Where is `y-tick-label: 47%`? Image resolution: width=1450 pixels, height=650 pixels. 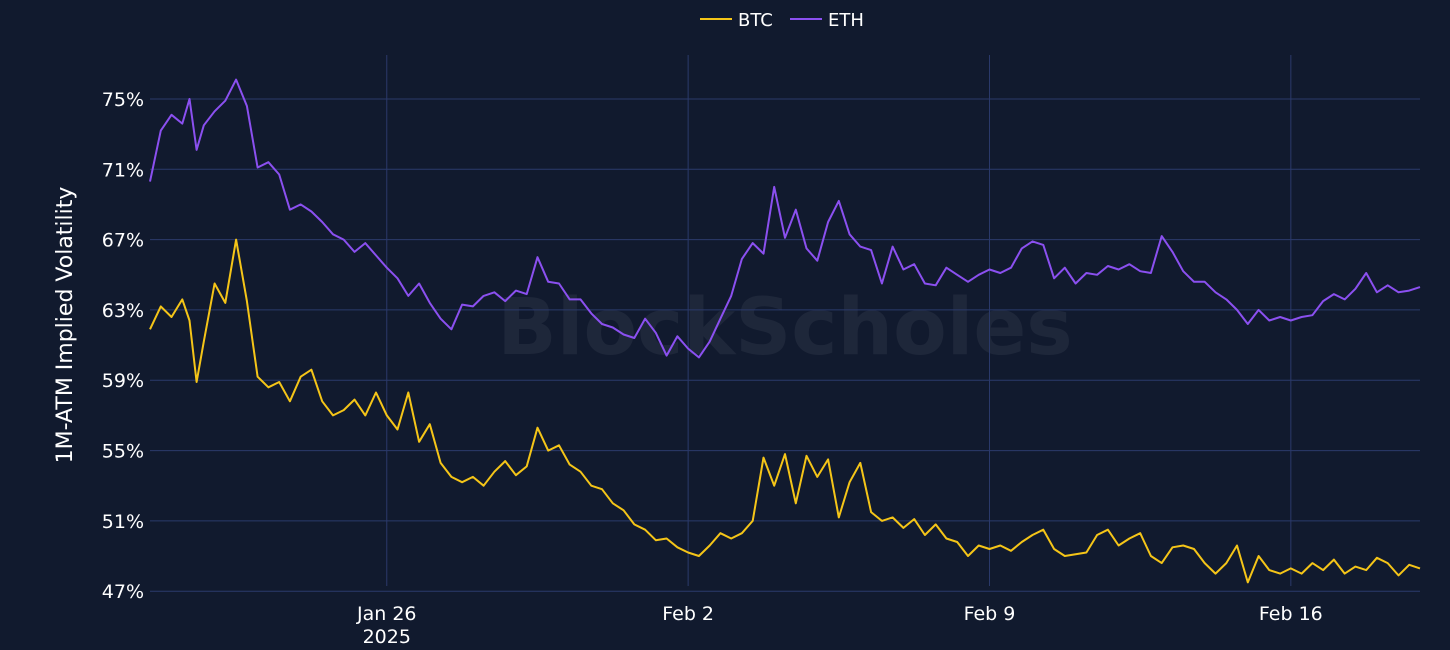
y-tick-label: 47% is located at coordinates (123, 592).